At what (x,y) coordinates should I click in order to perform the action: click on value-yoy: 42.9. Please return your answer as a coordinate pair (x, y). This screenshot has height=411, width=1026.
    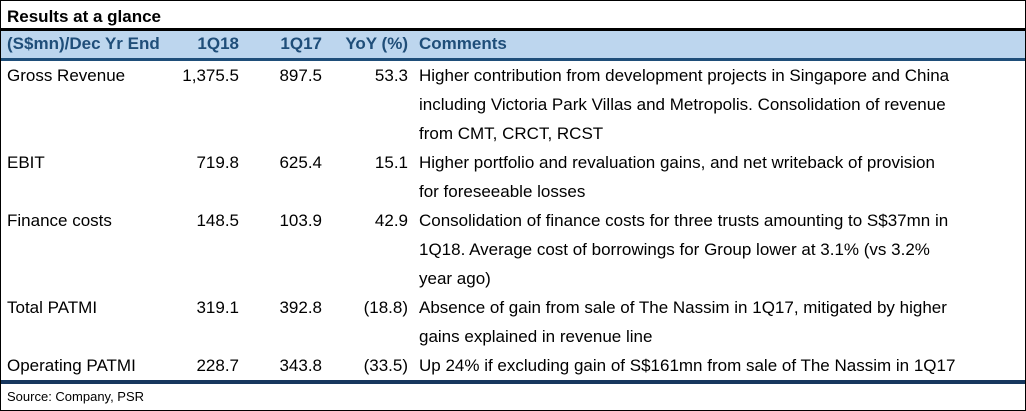
    Looking at the image, I should click on (391, 220).